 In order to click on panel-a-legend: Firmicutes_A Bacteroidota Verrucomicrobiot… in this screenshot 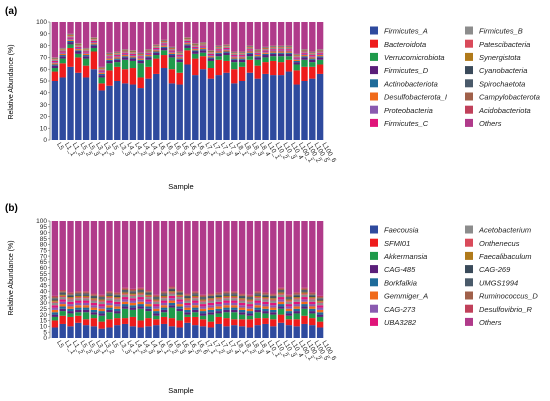, I will do `click(455, 77)`.